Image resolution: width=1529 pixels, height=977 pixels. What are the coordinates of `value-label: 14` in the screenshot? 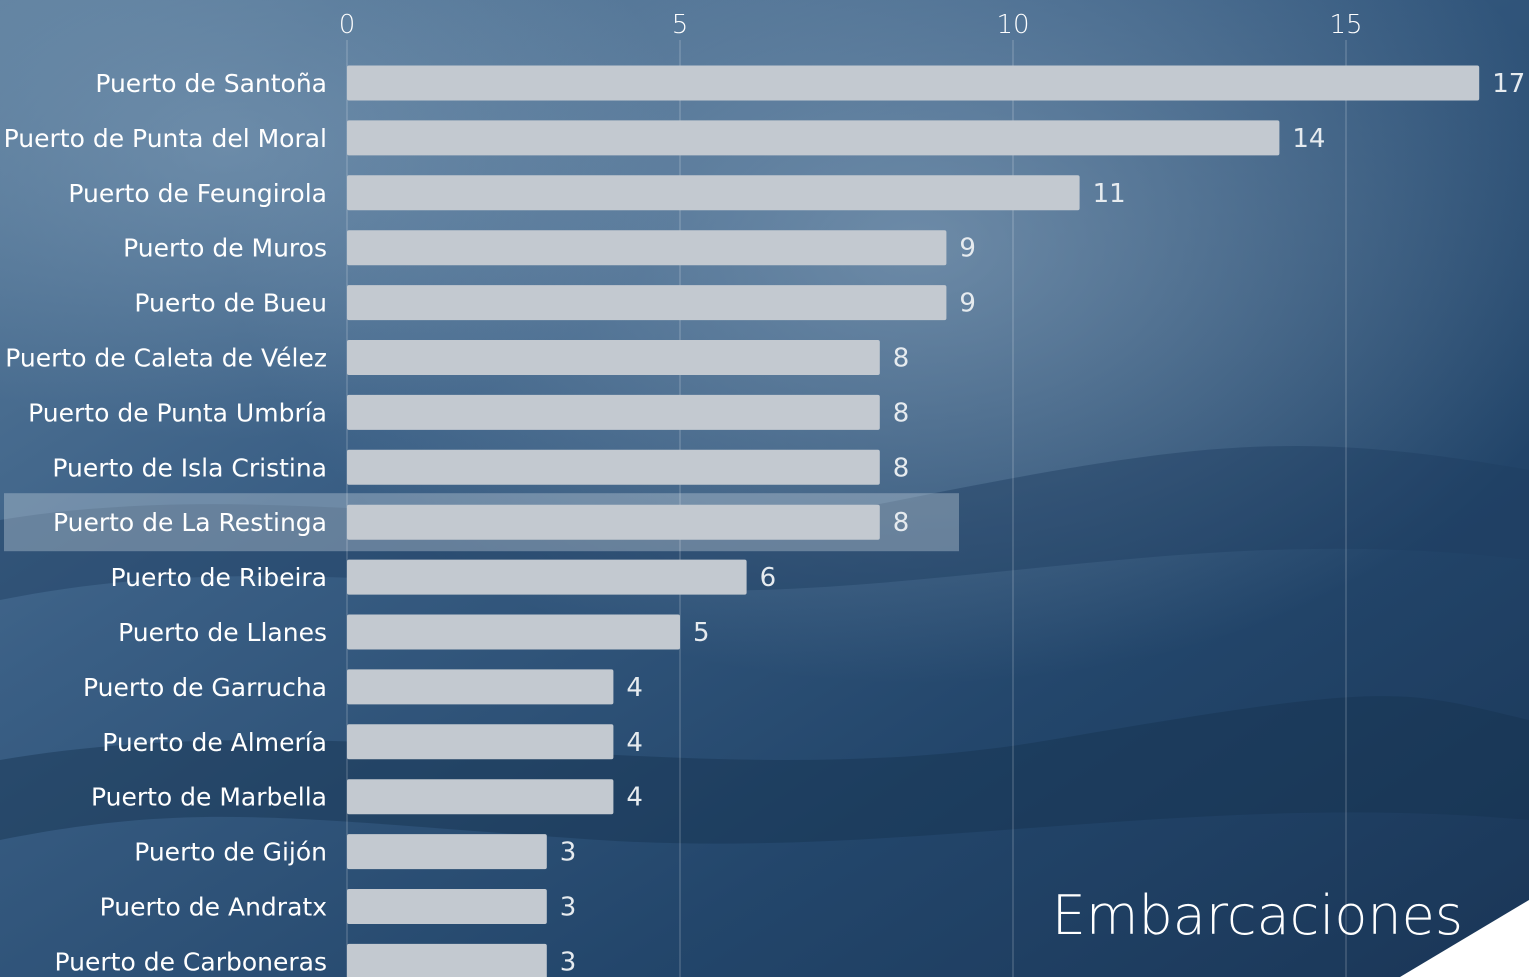 It's located at (1308, 139).